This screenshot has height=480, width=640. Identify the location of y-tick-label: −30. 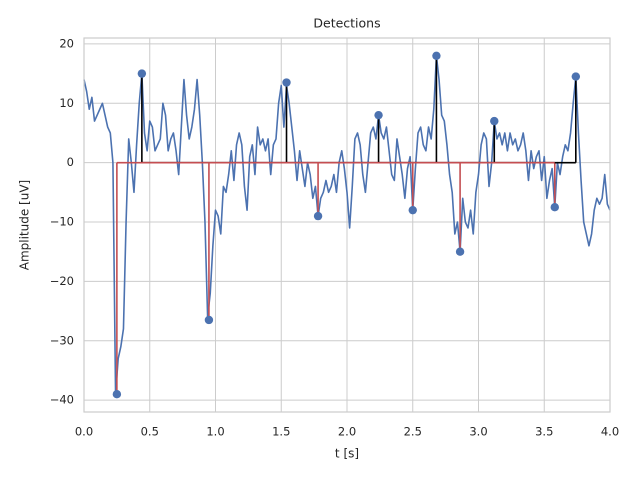
(62, 340).